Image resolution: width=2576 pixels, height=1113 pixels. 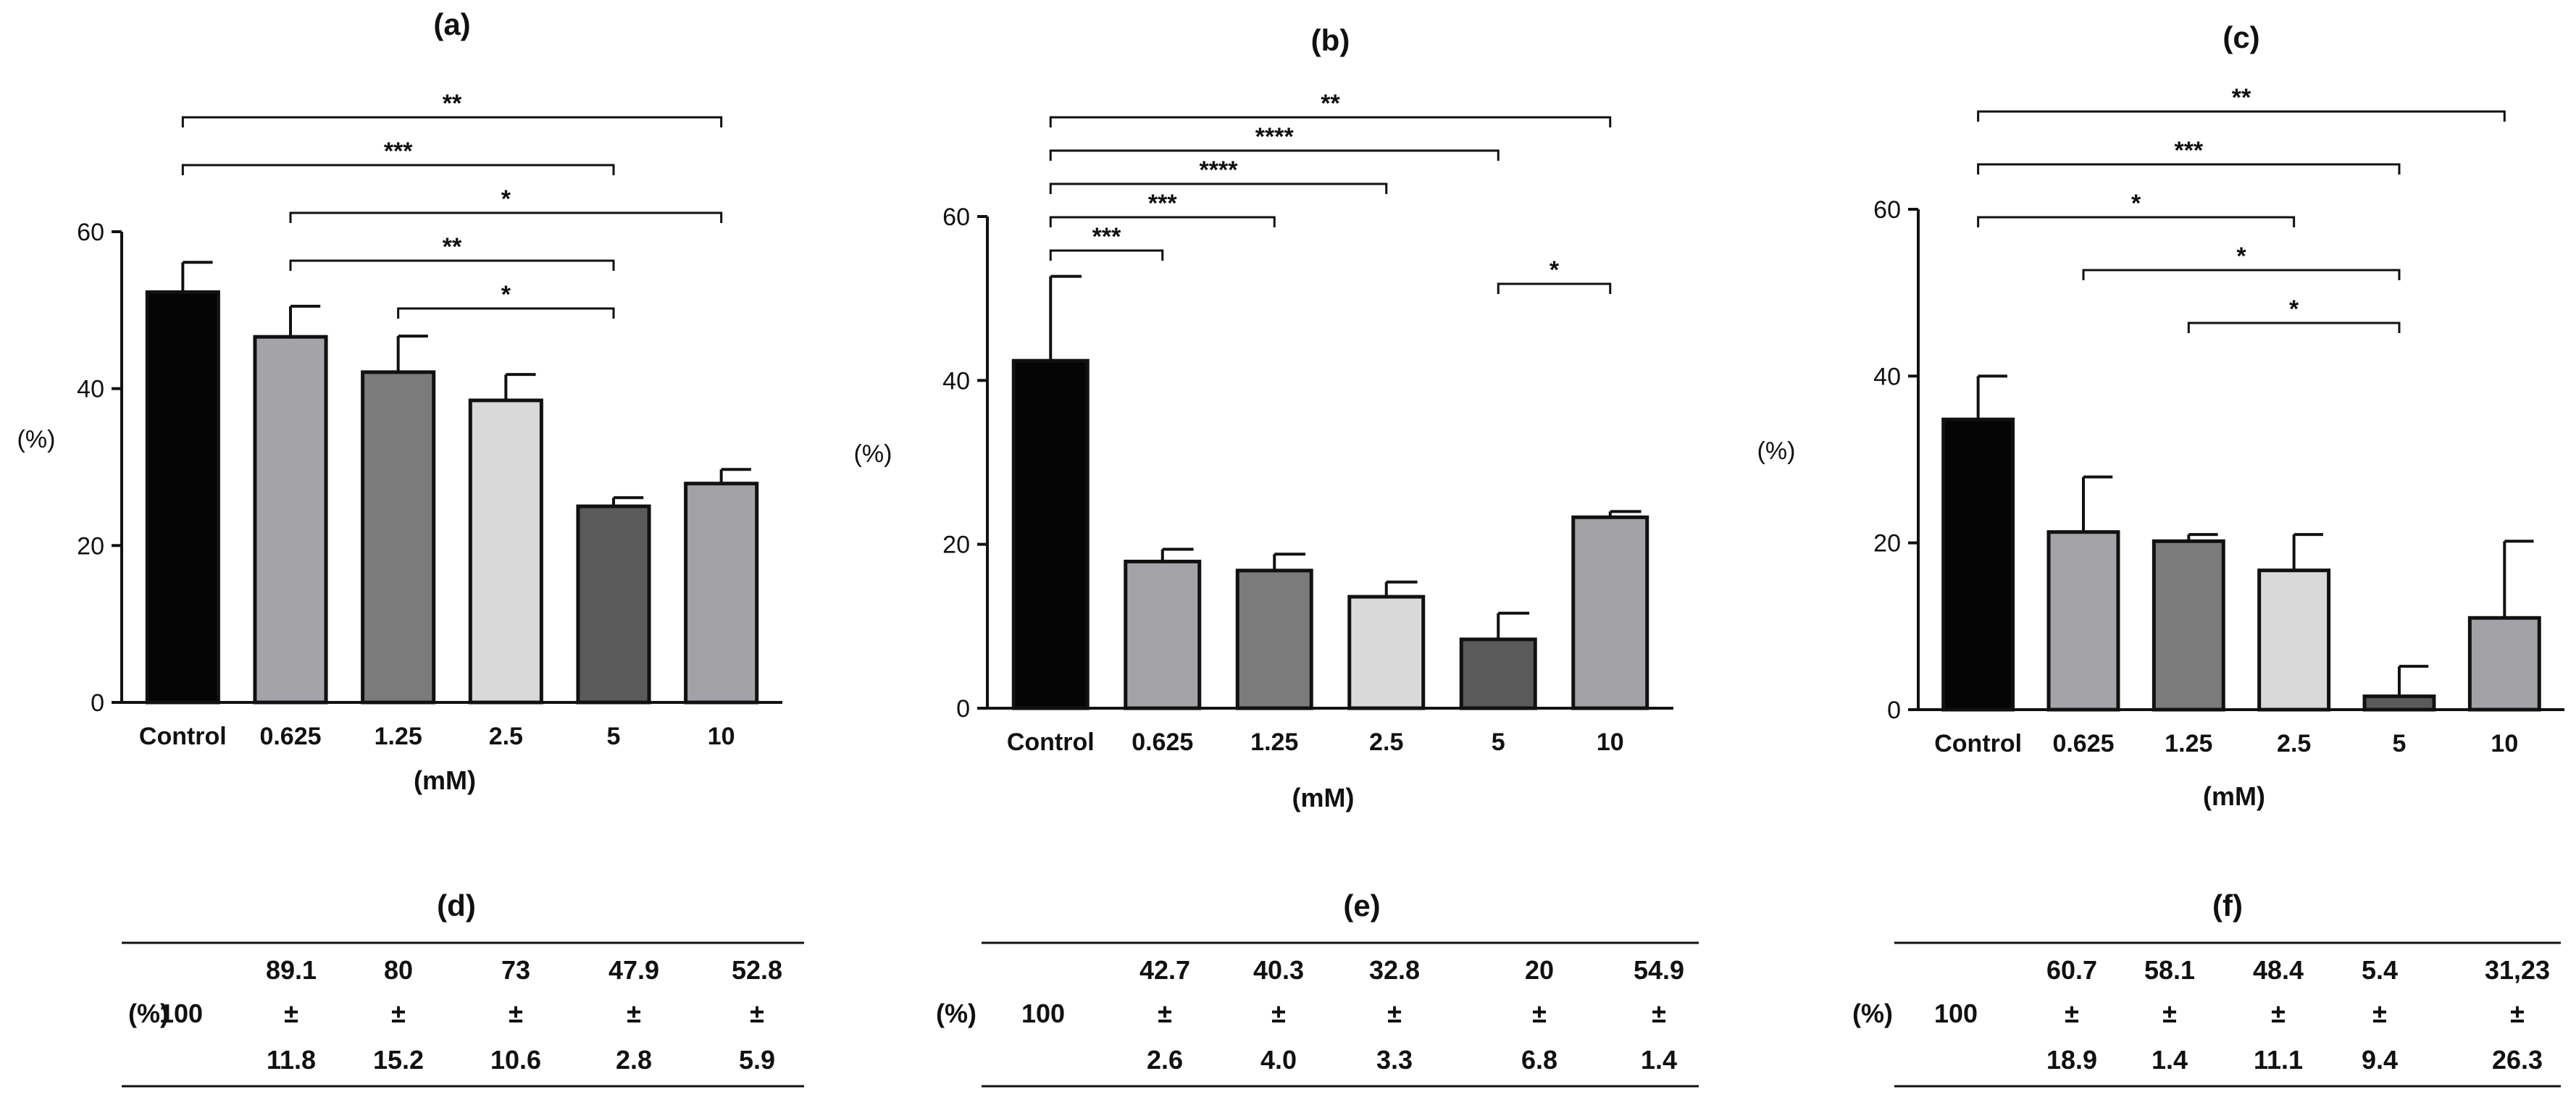 What do you see at coordinates (1394, 1060) in the screenshot?
I see `table-sd: 3.3` at bounding box center [1394, 1060].